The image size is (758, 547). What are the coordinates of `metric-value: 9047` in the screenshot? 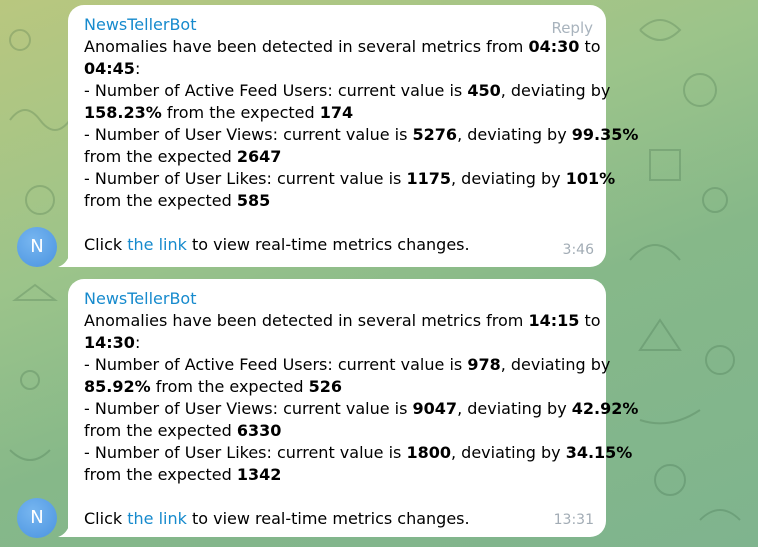 It's located at (435, 408).